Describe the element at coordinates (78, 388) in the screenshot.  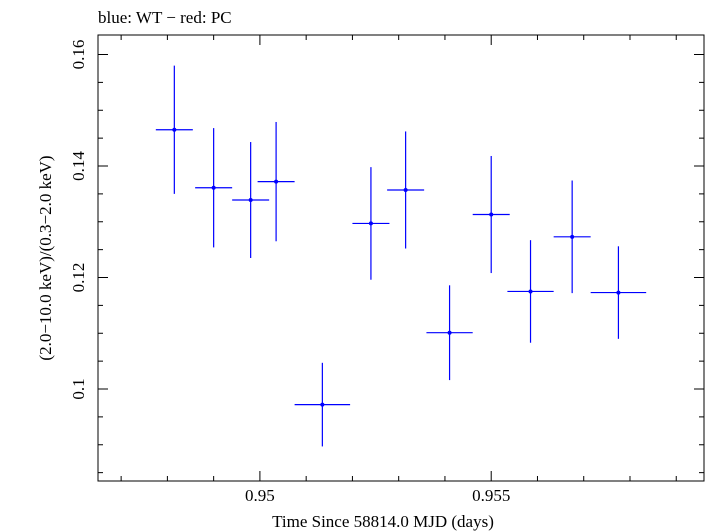
I see `y-tick-label: 0.1` at that location.